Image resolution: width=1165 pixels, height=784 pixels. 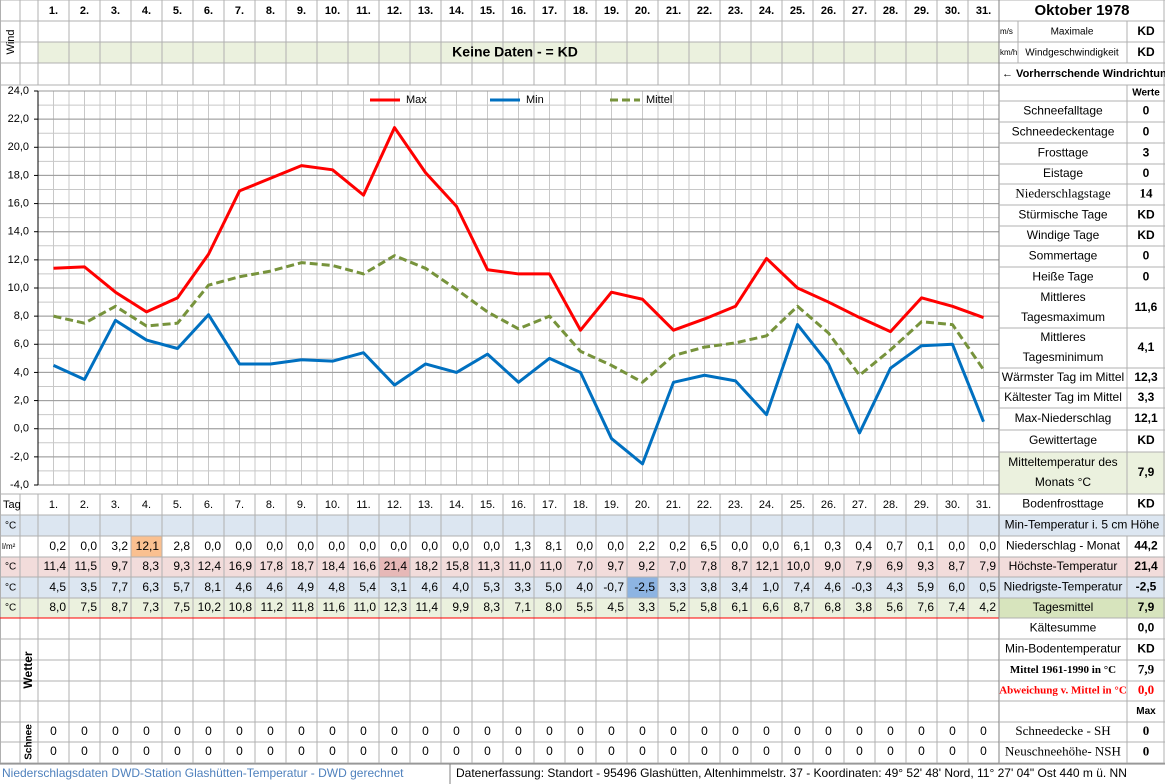 What do you see at coordinates (212, 587) in the screenshot?
I see `min-value: 8,1` at bounding box center [212, 587].